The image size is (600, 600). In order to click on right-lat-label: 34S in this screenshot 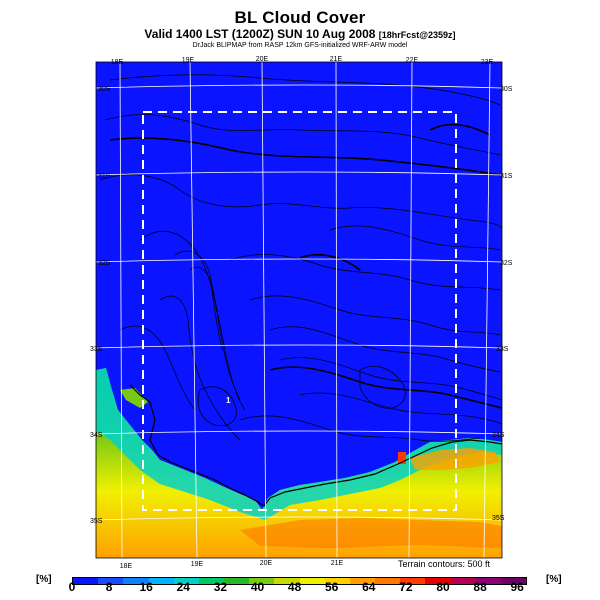, I will do `click(498, 435)`.